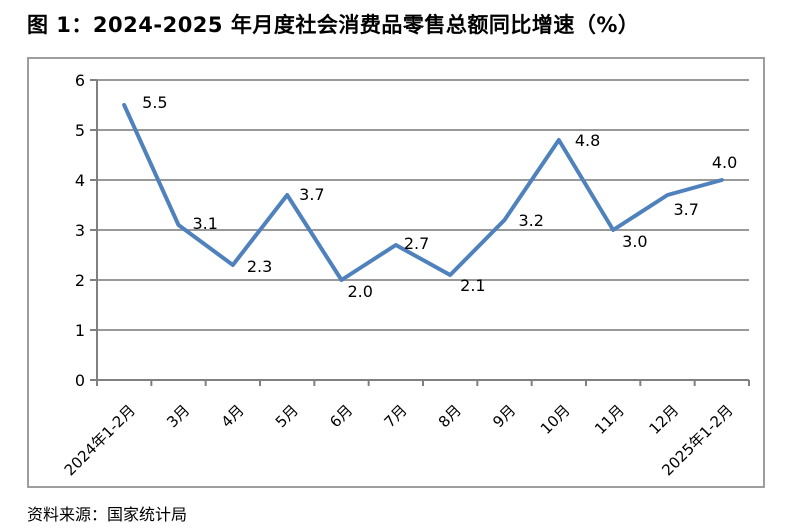 Image resolution: width=807 pixels, height=532 pixels. What do you see at coordinates (450, 416) in the screenshot?
I see `svg-text: 8月` at bounding box center [450, 416].